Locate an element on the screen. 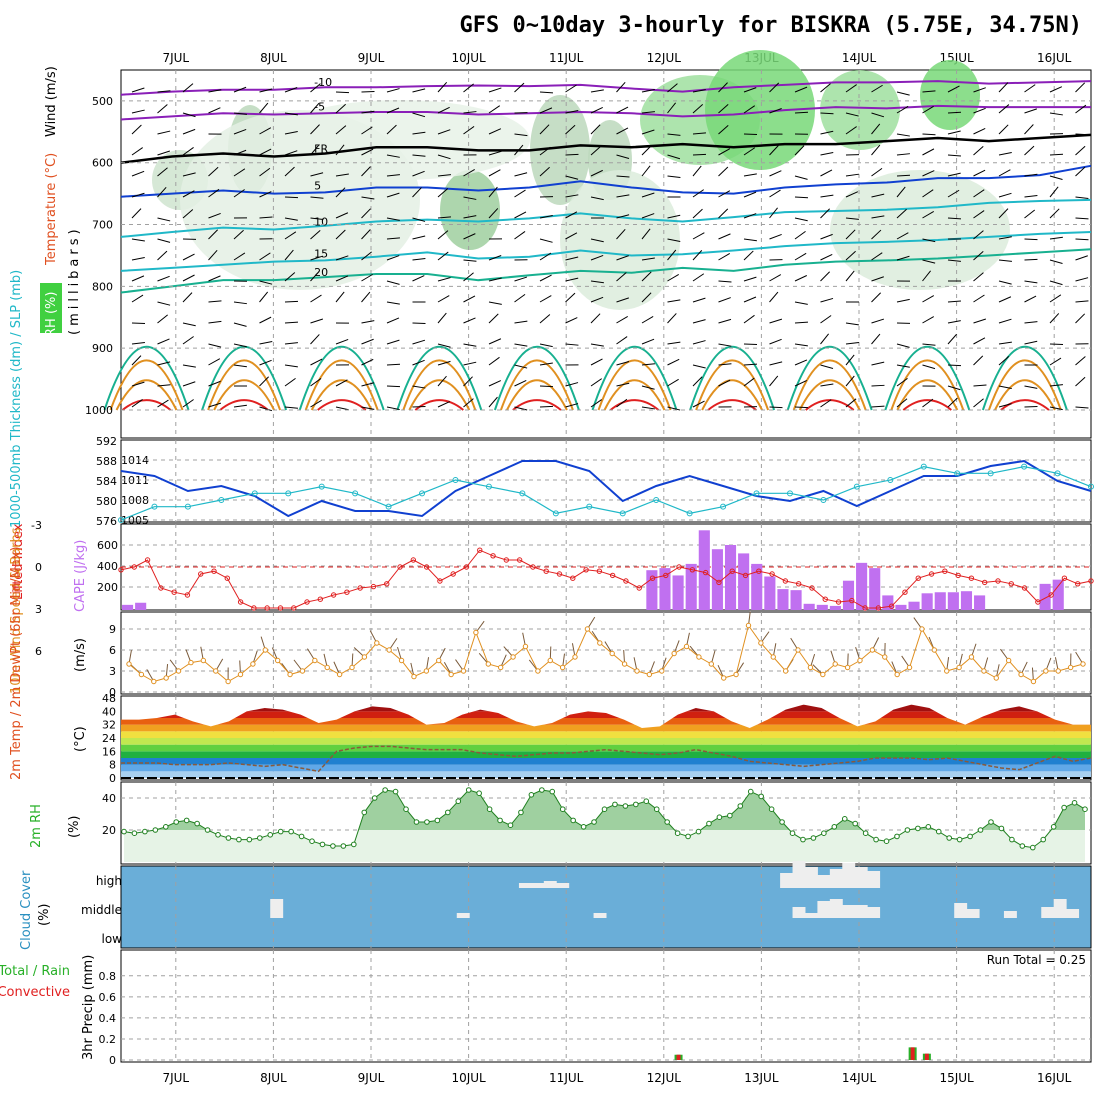 The image size is (1100, 1100). isotherm--5 is located at coordinates (605, 112).